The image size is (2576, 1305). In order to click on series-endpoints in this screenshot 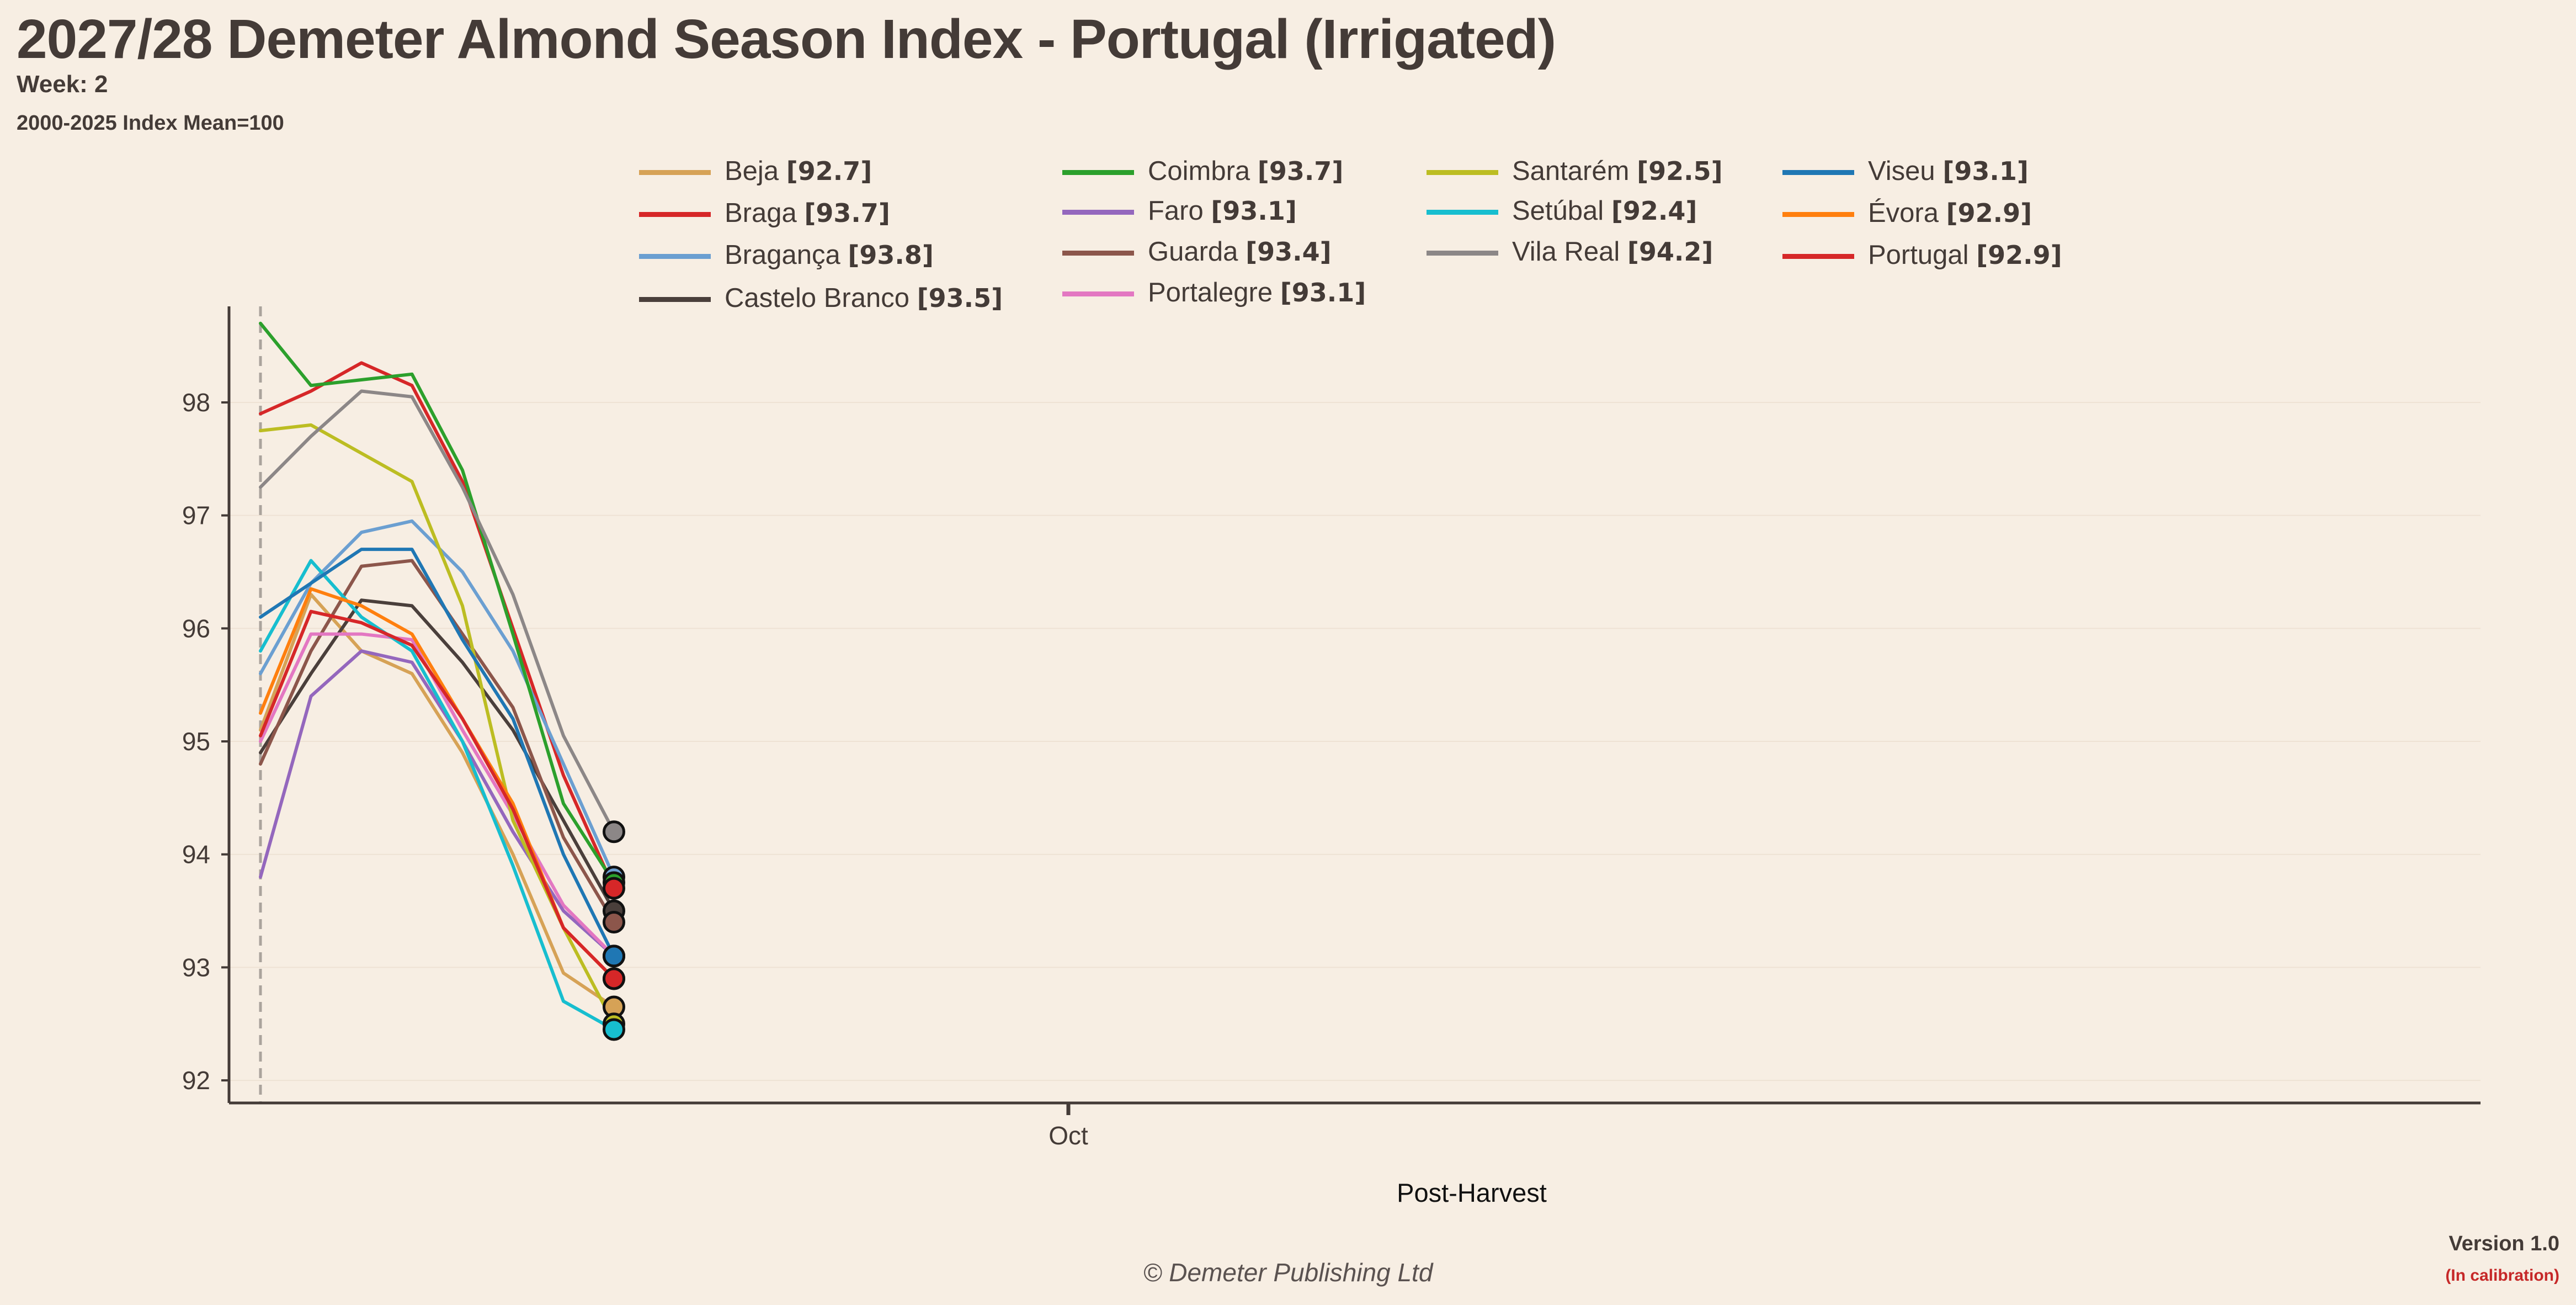, I will do `click(614, 930)`.